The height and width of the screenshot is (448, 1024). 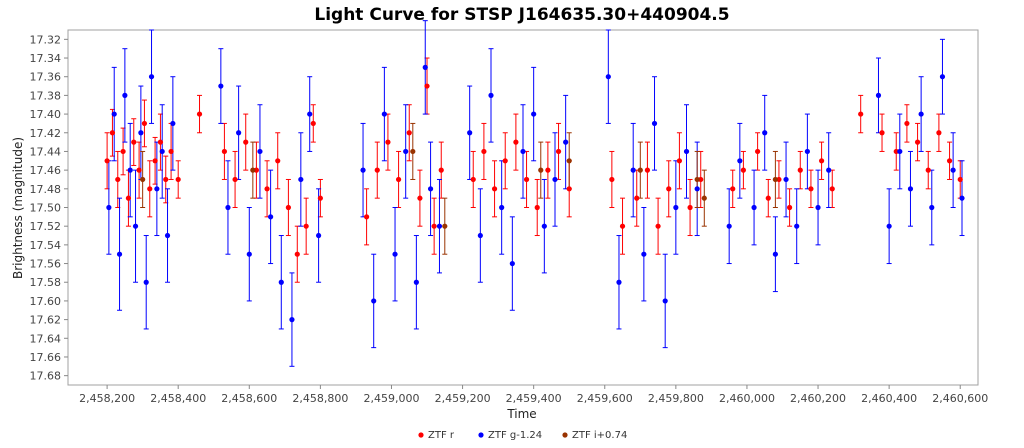 I want to click on legend-entry: ZTF r, so click(x=441, y=435).